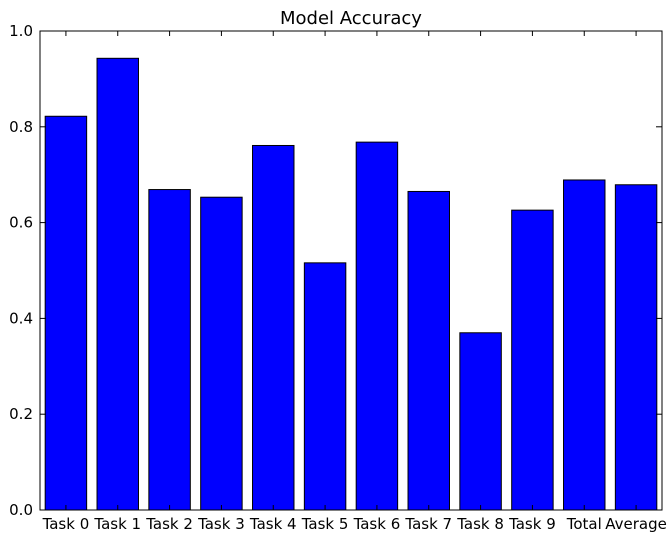 The image size is (669, 542). I want to click on x-tick-label: Task 0, so click(66, 524).